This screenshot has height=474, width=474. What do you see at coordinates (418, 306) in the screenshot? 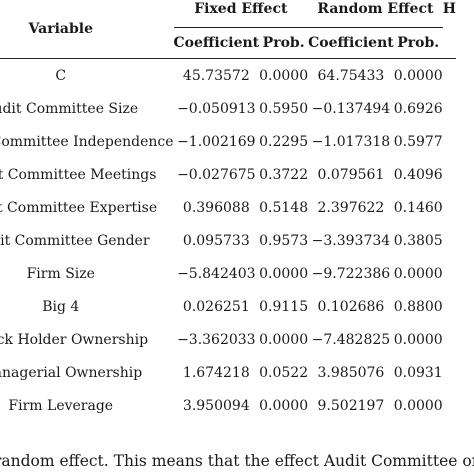
I see `random-prob: 0.8800` at bounding box center [418, 306].